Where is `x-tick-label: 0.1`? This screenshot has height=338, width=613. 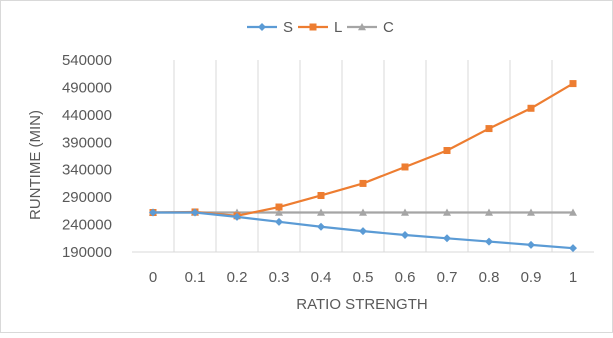
x-tick-label: 0.1 is located at coordinates (195, 277).